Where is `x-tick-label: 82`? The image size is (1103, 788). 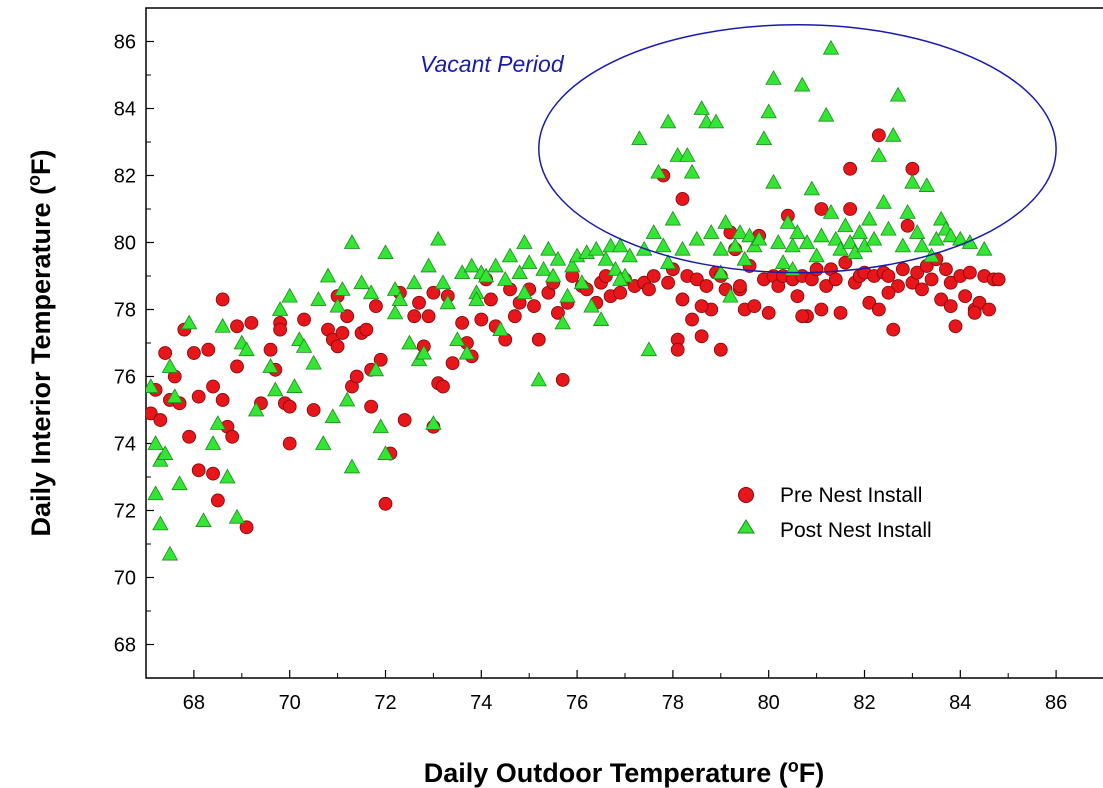 x-tick-label: 82 is located at coordinates (864, 703).